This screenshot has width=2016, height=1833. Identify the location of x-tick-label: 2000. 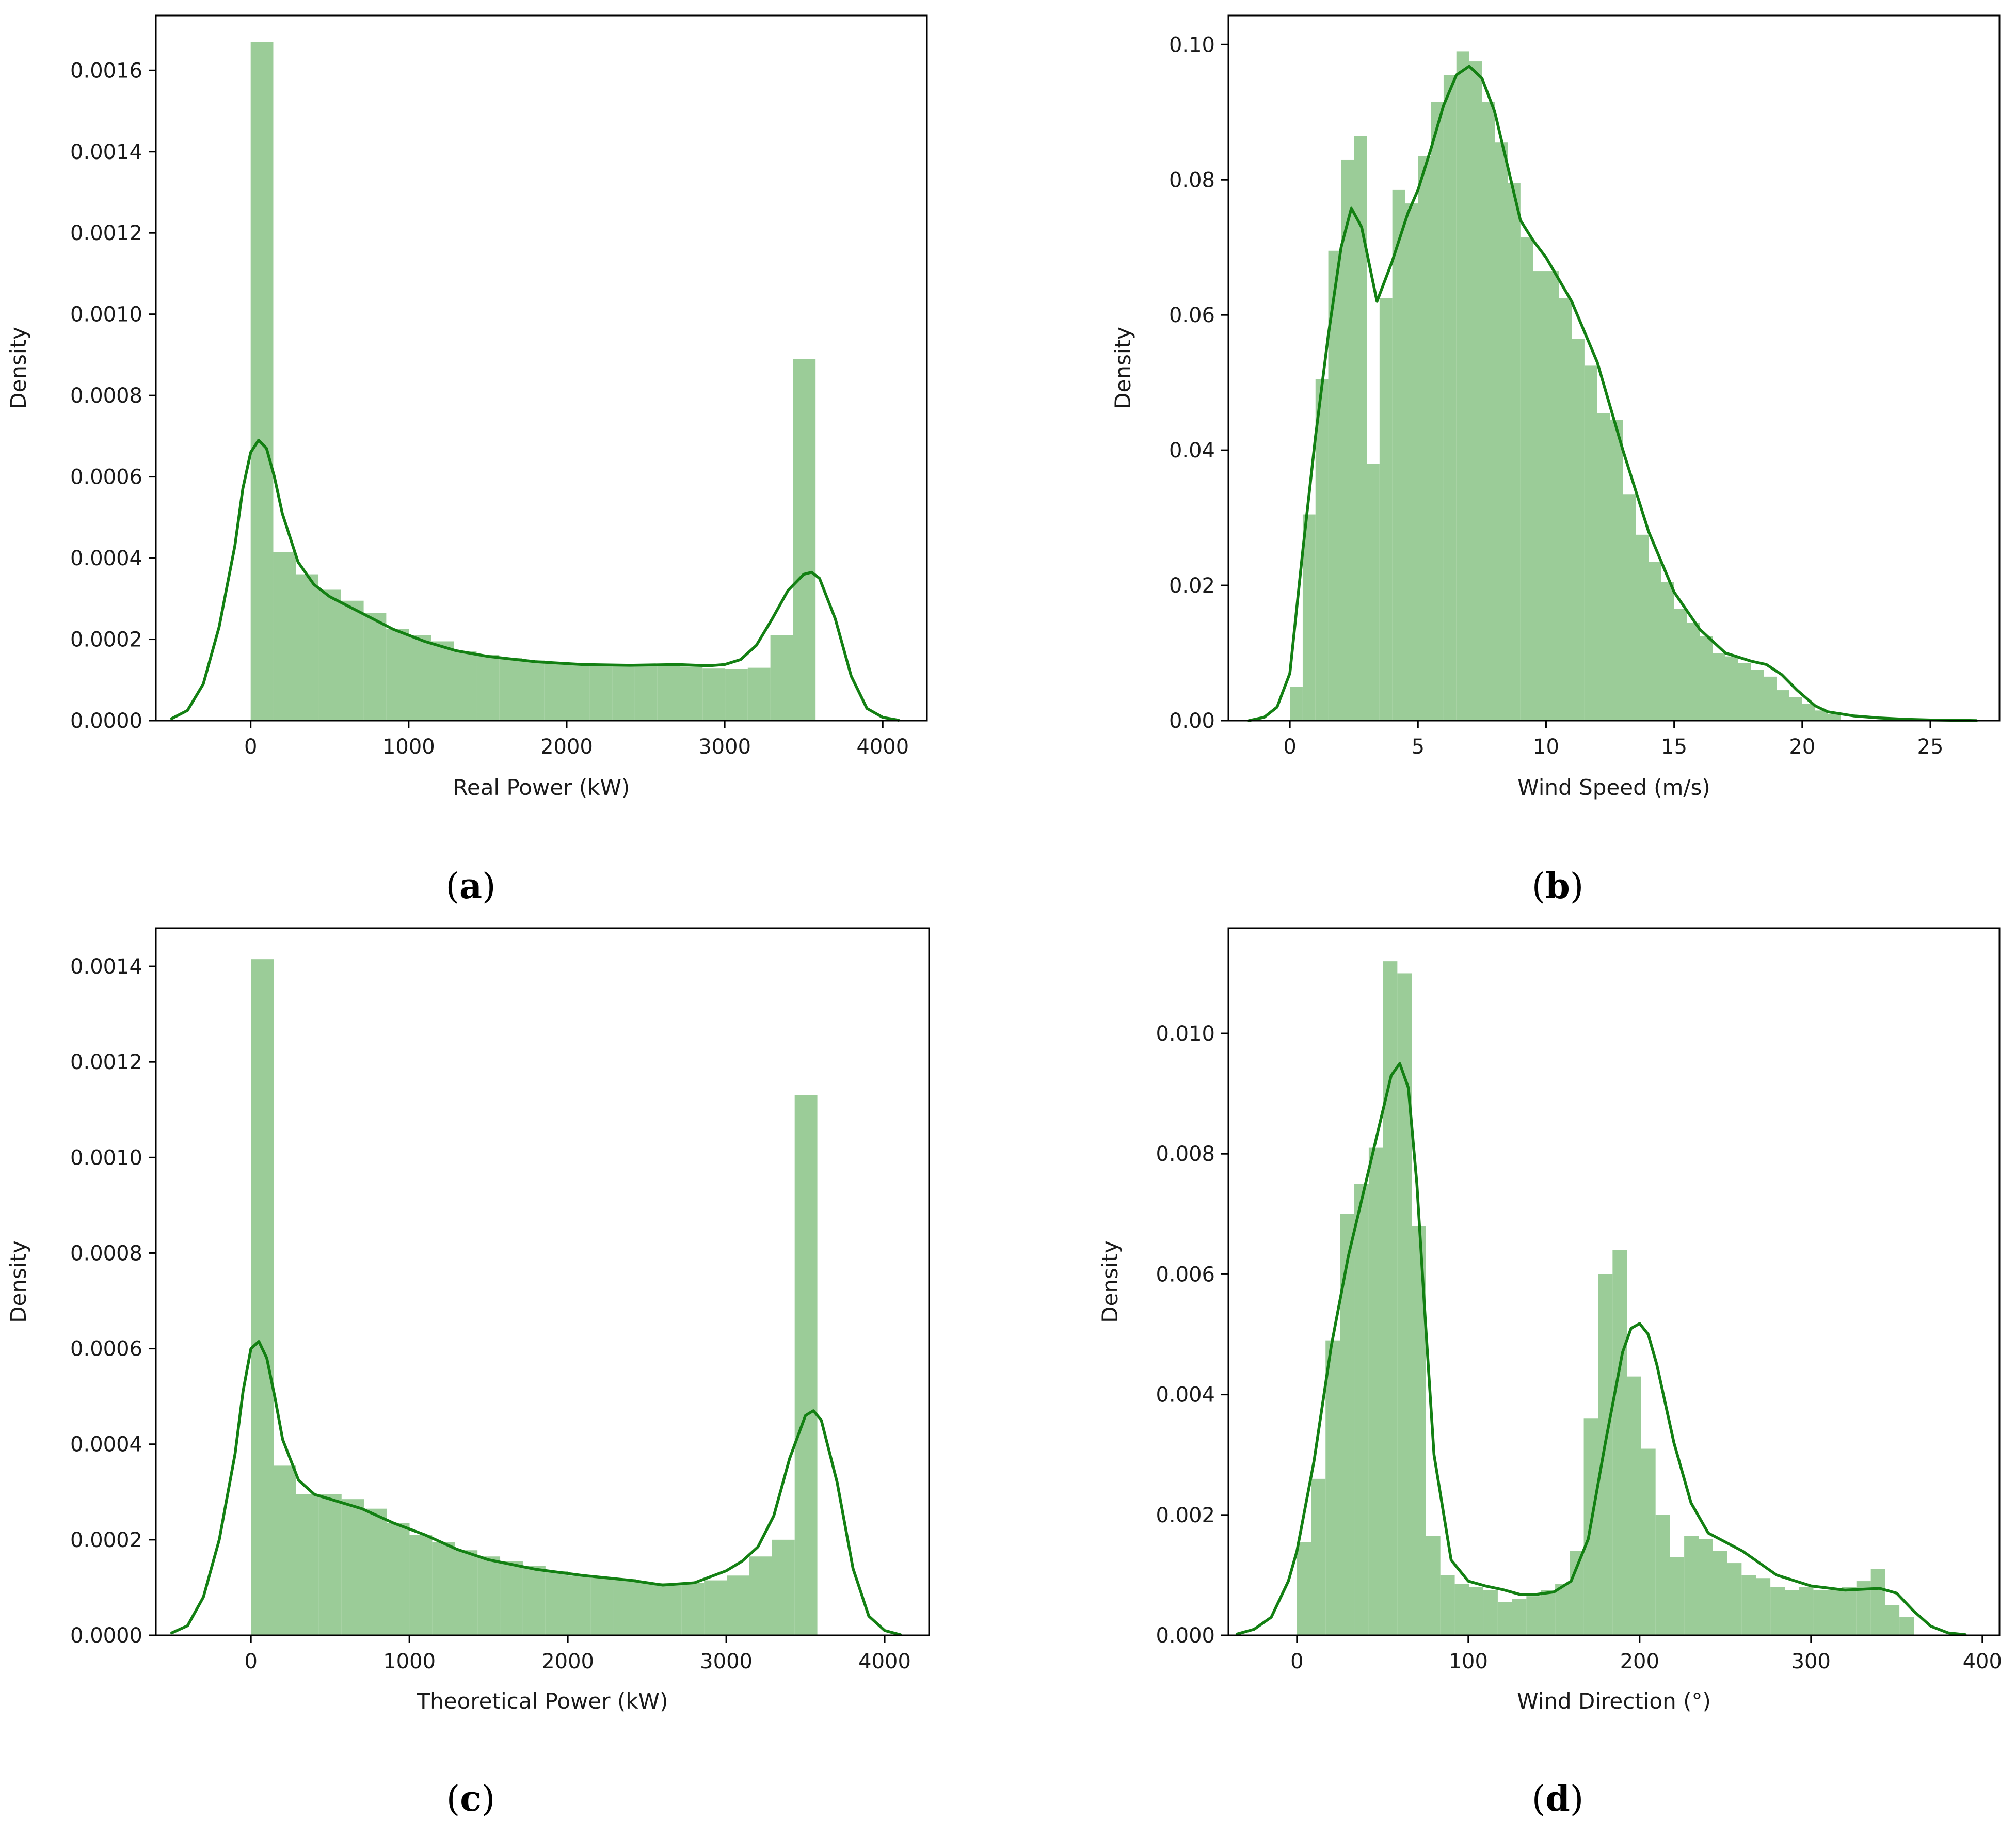
(567, 1662).